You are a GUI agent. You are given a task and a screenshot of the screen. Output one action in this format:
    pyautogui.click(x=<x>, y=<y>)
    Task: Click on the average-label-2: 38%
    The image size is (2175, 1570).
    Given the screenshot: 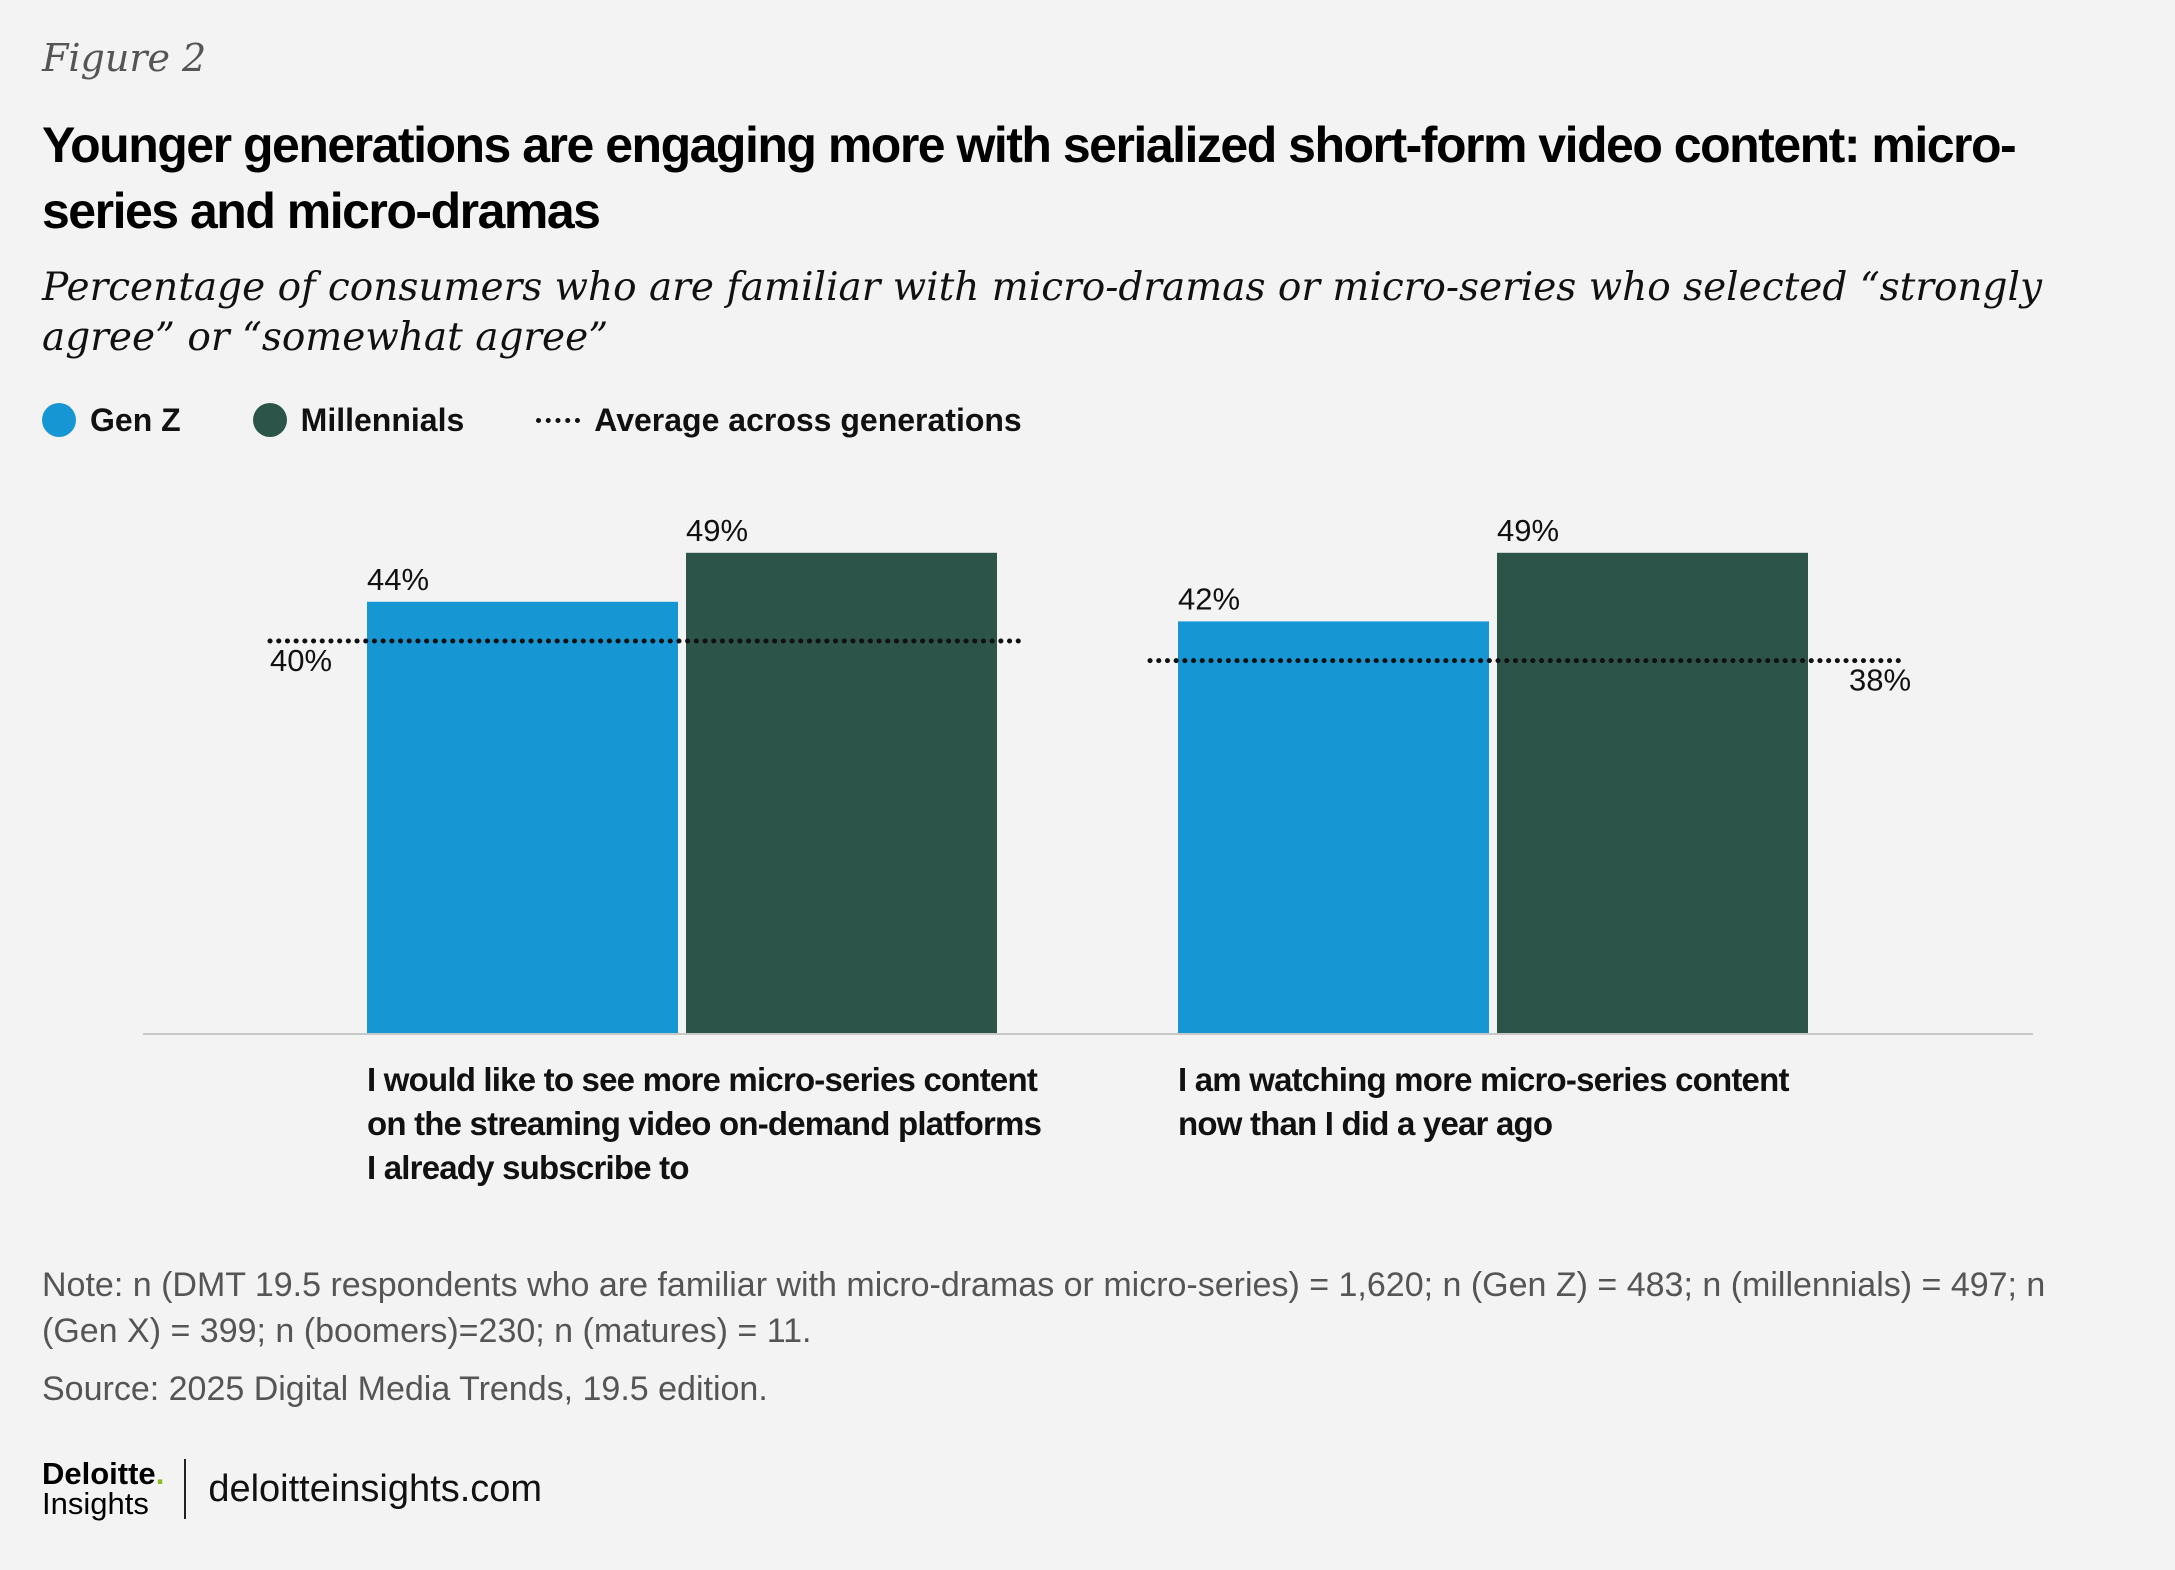 What is the action you would take?
    pyautogui.click(x=1880, y=680)
    